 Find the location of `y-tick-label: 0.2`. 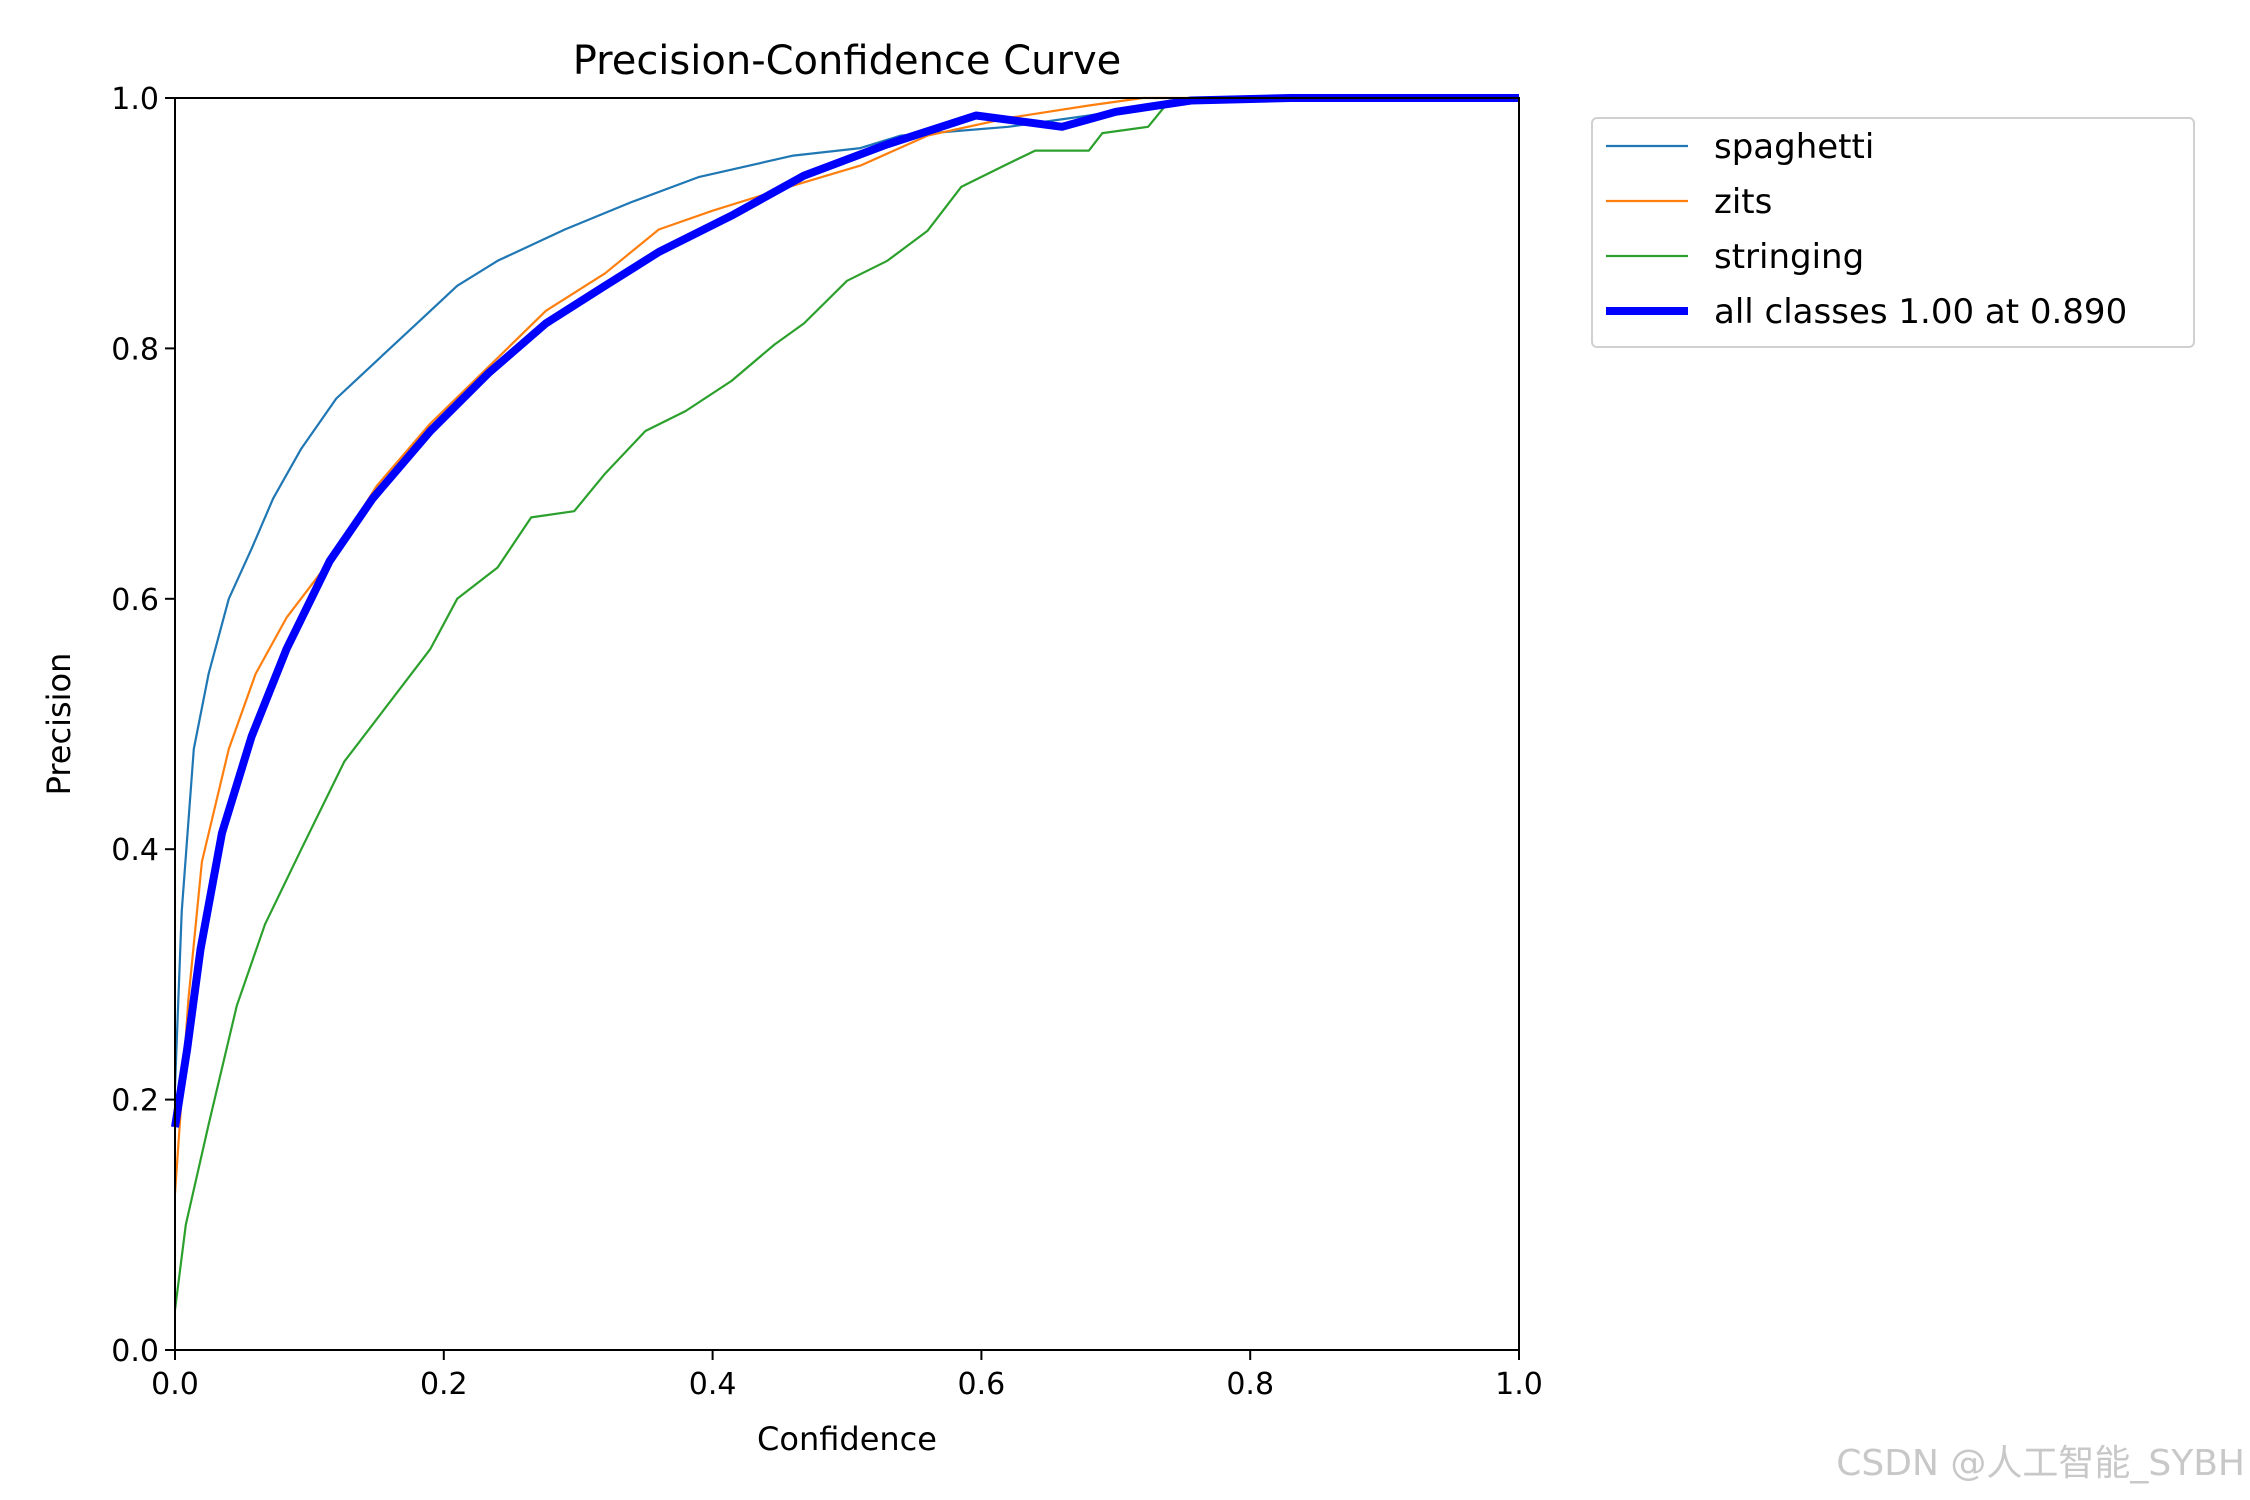

y-tick-label: 0.2 is located at coordinates (135, 1101).